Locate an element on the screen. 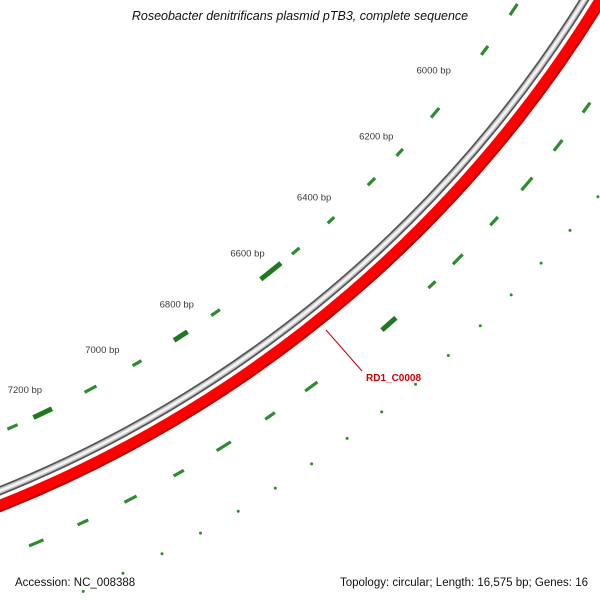 This screenshot has width=600, height=600. tick-label: 6400 bp is located at coordinates (314, 197).